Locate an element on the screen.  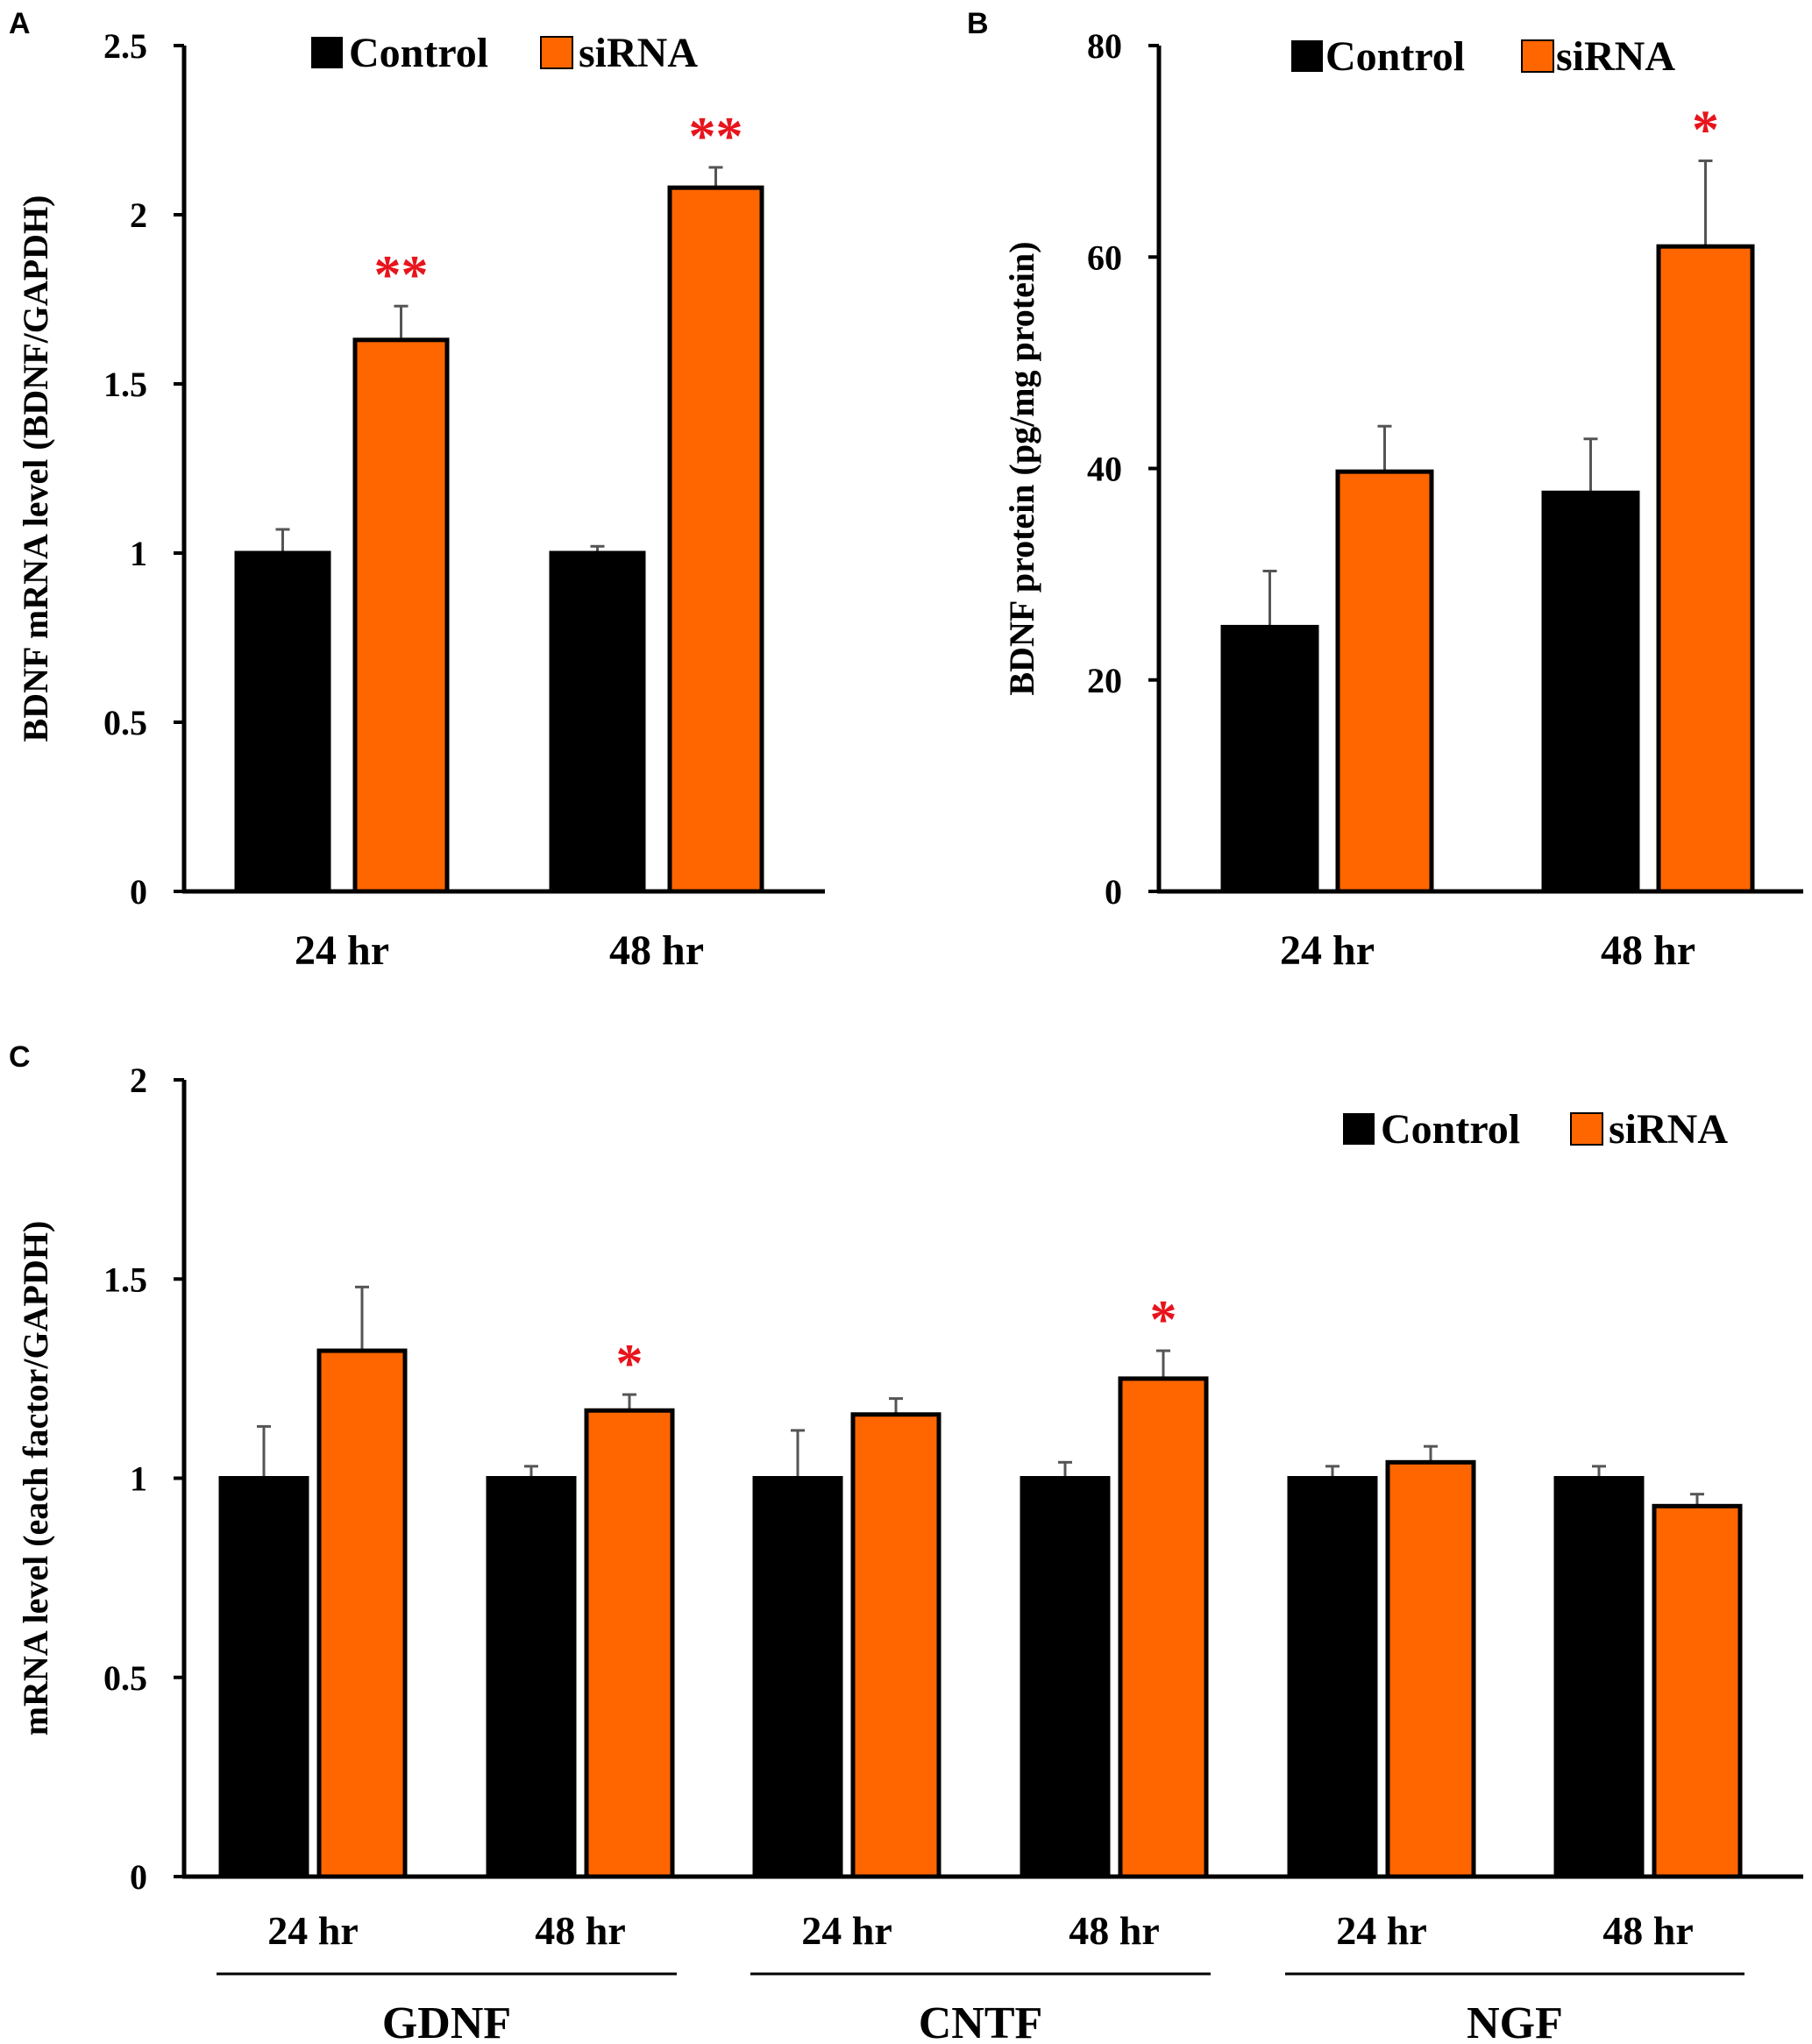
y-tick-label: 20 is located at coordinates (1104, 680).